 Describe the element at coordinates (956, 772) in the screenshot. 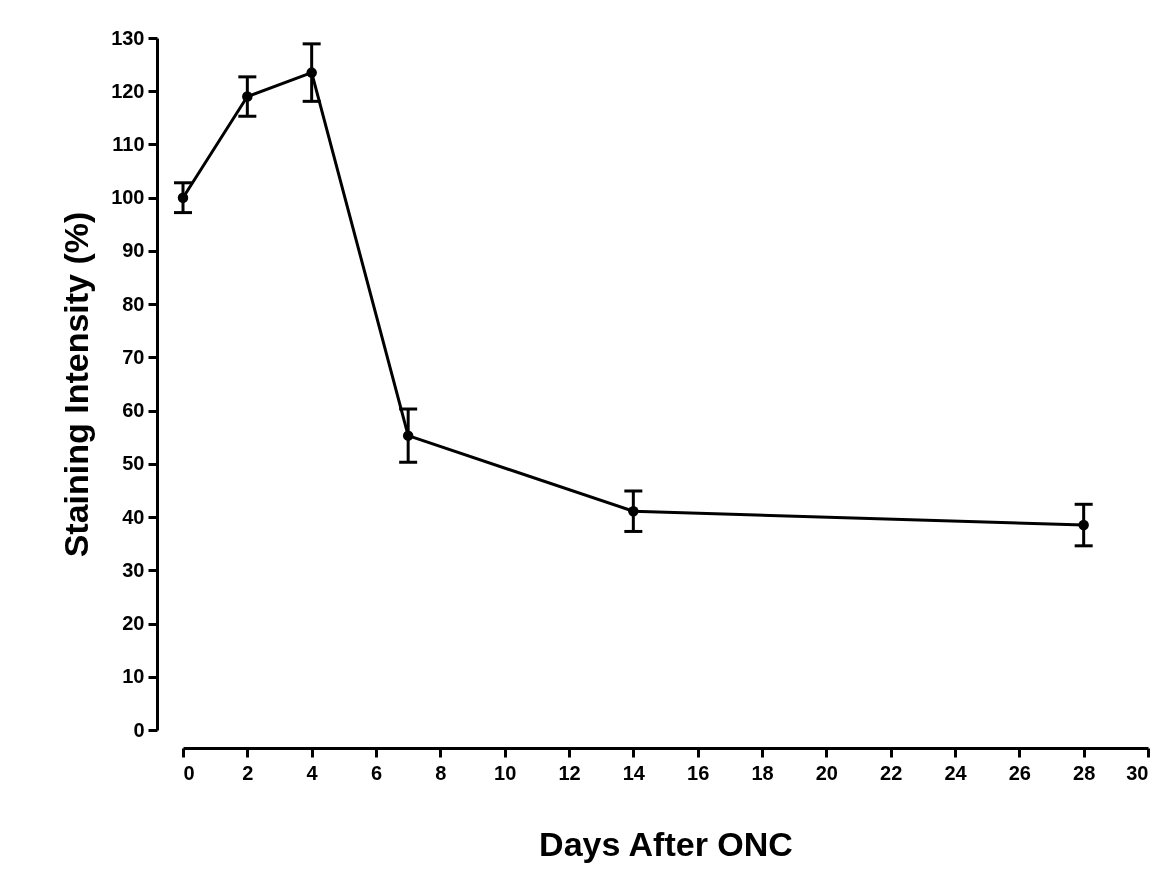

I see `x-tick-label: 24` at that location.